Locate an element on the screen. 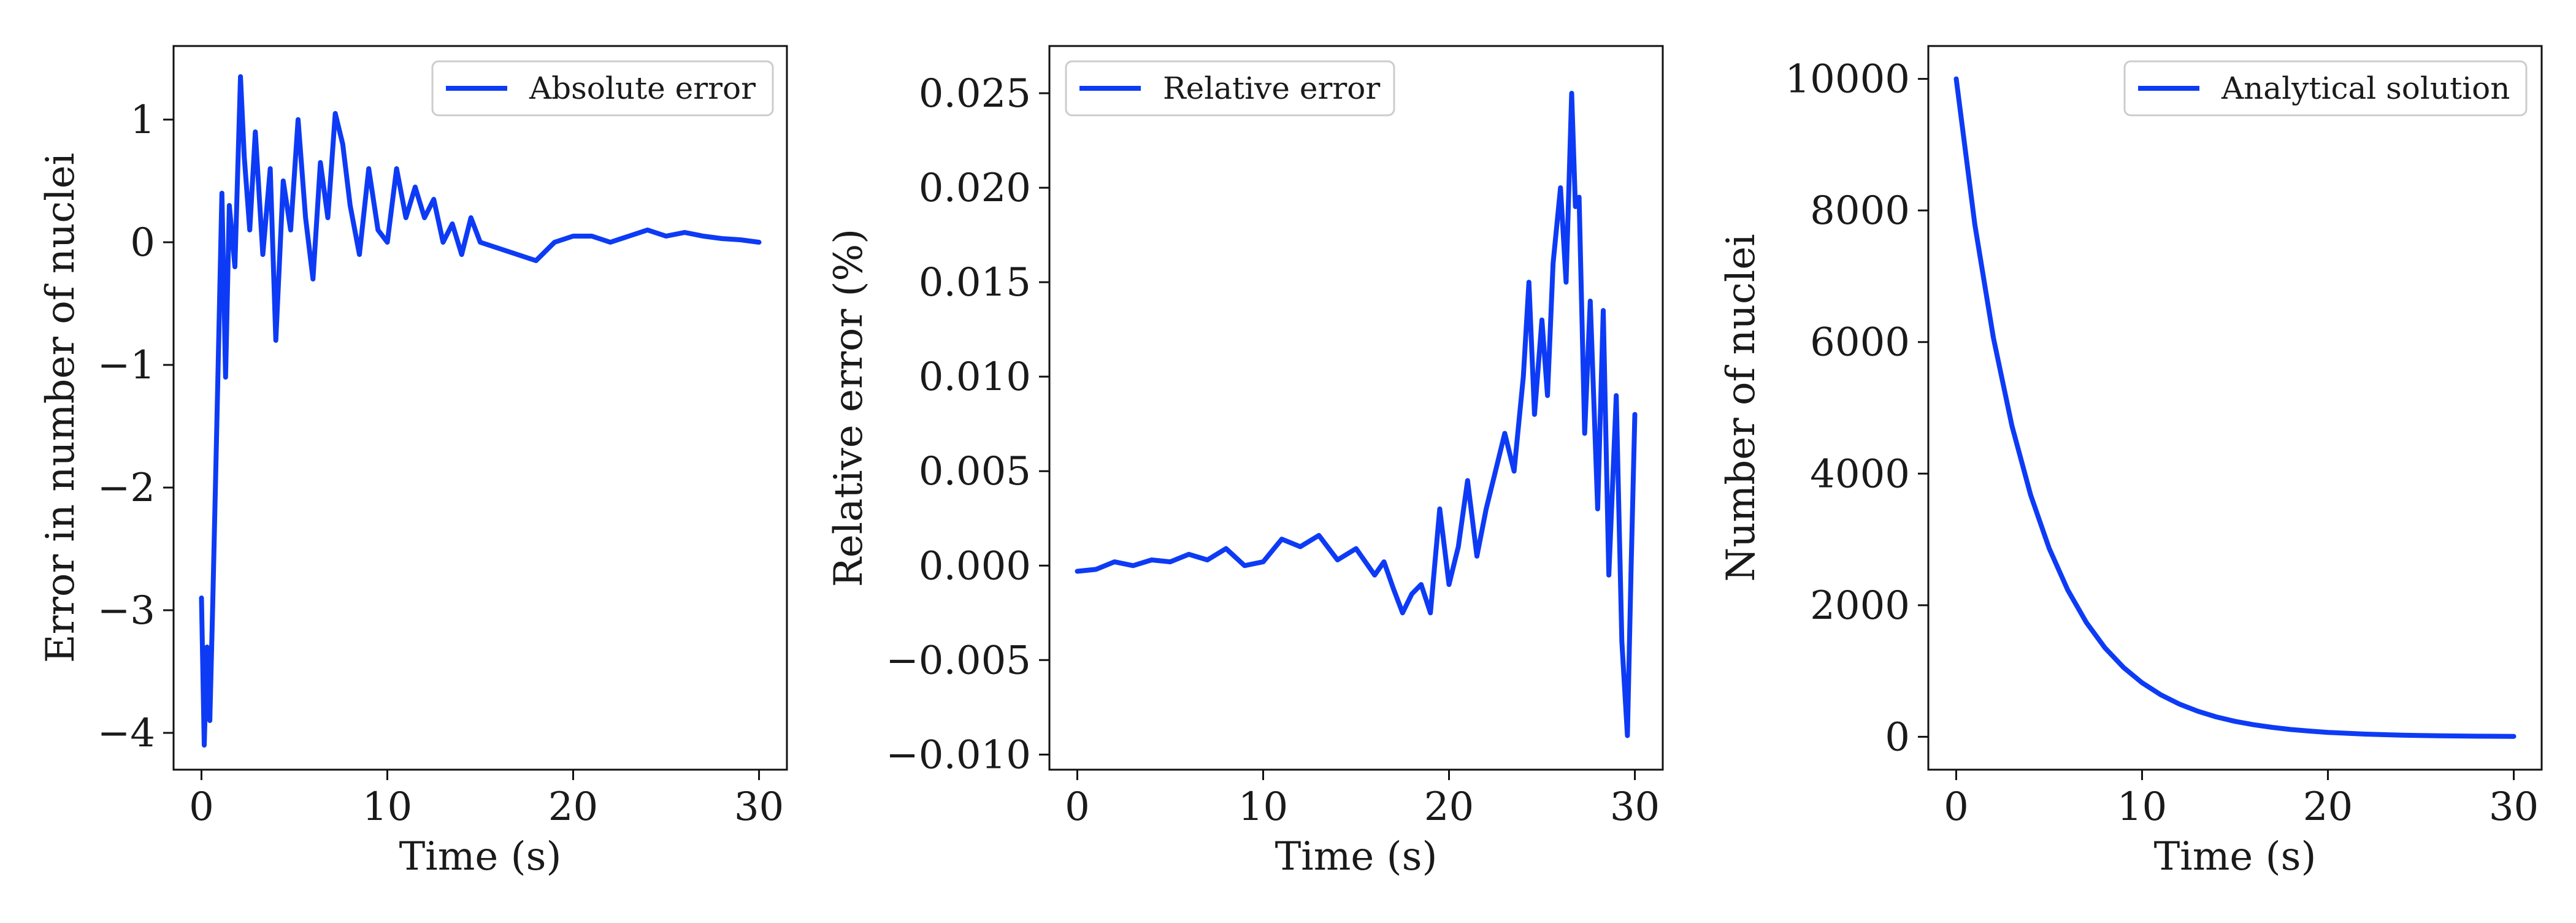 This screenshot has height=923, width=2576. y-tick-label: 0.025 is located at coordinates (975, 94).